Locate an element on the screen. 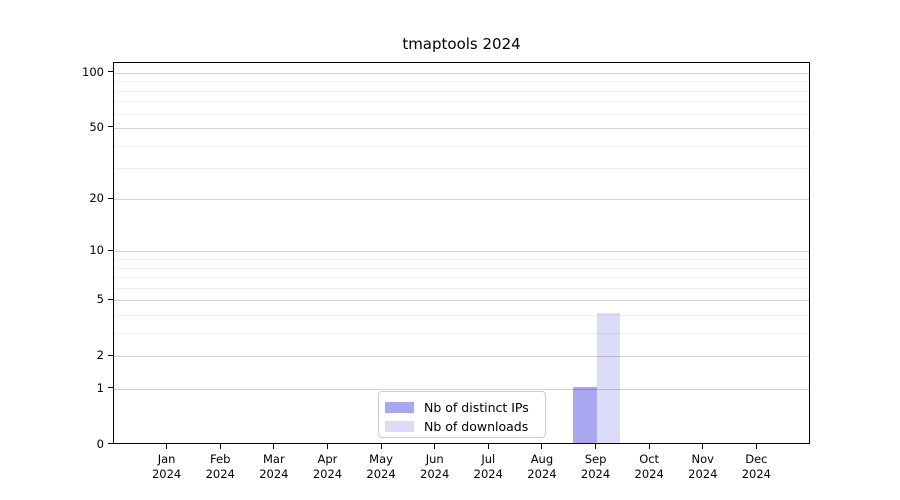 The height and width of the screenshot is (500, 900). legend-label-downloads: Nb of downloads is located at coordinates (476, 426).